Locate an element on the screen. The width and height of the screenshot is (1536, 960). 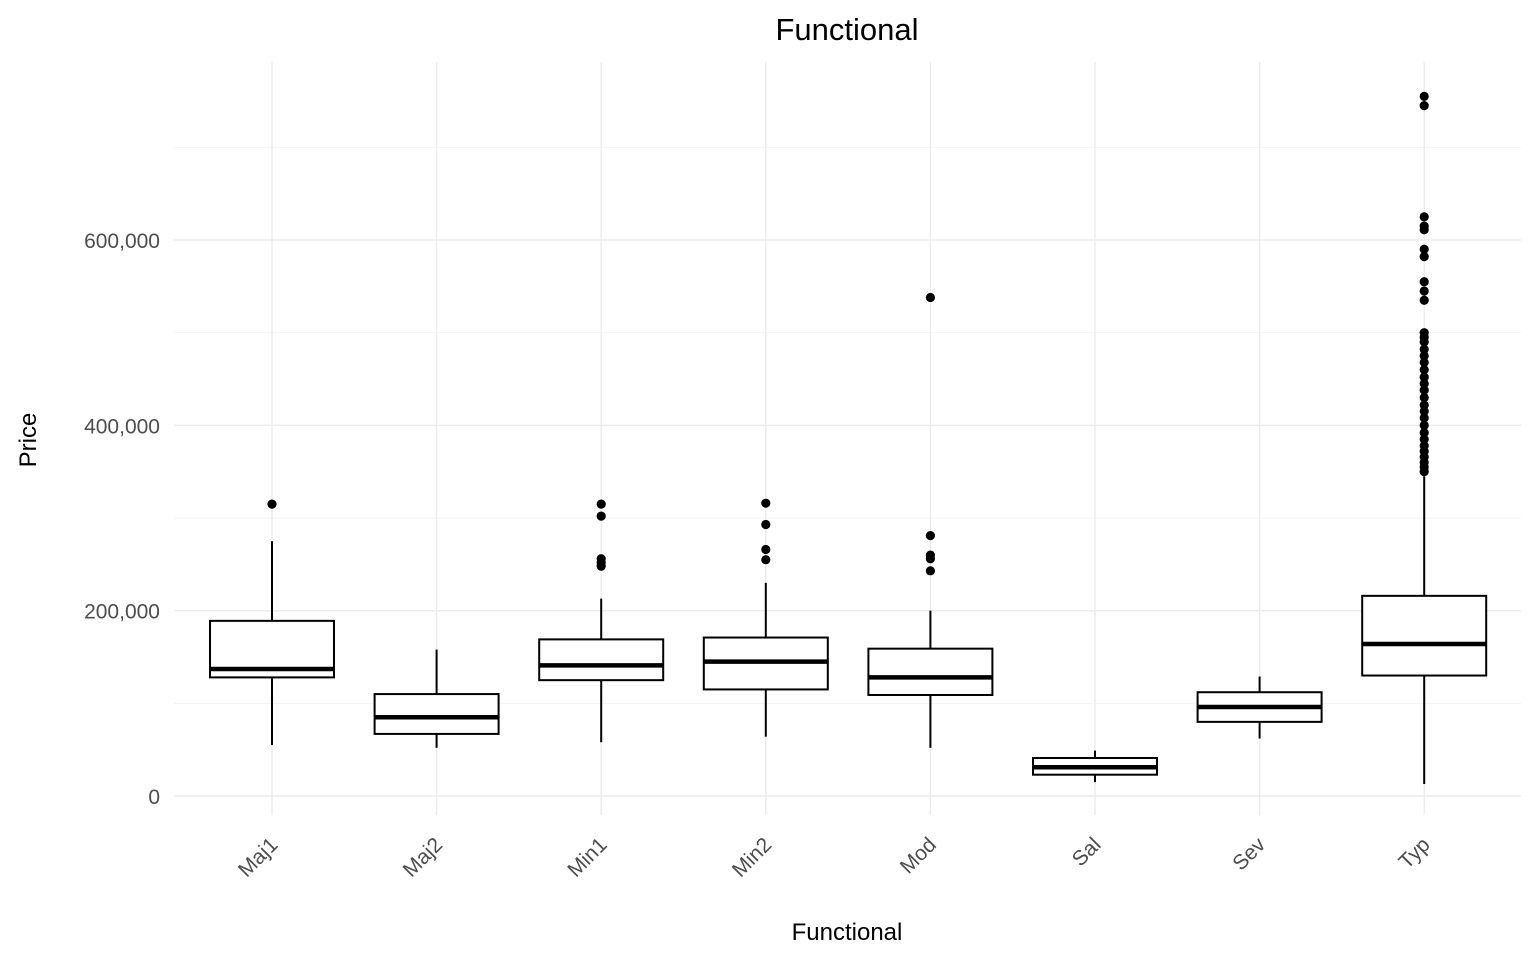
y-tick-labels: 0 200,000 400,000 600,000 is located at coordinates (122, 519).